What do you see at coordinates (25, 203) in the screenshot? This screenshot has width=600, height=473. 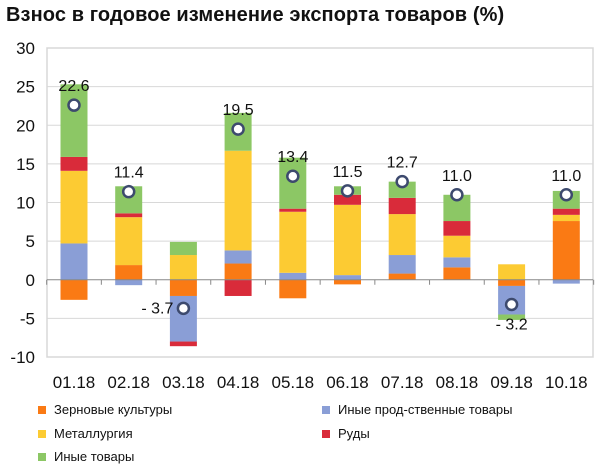 I see `y-tick-label: 10` at bounding box center [25, 203].